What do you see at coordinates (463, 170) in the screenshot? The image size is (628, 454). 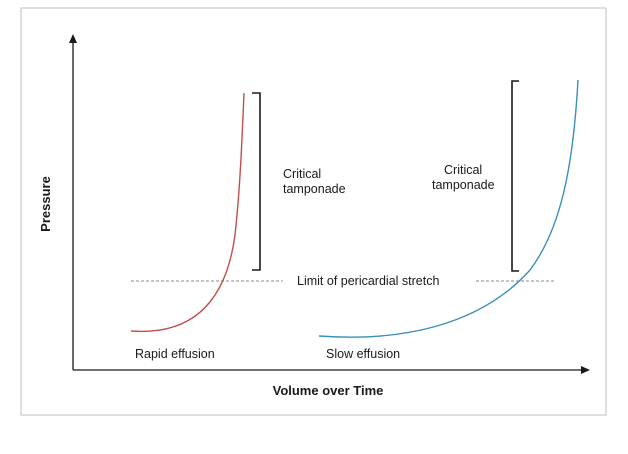 I see `slow-tamponade-label-line1: Critical` at bounding box center [463, 170].